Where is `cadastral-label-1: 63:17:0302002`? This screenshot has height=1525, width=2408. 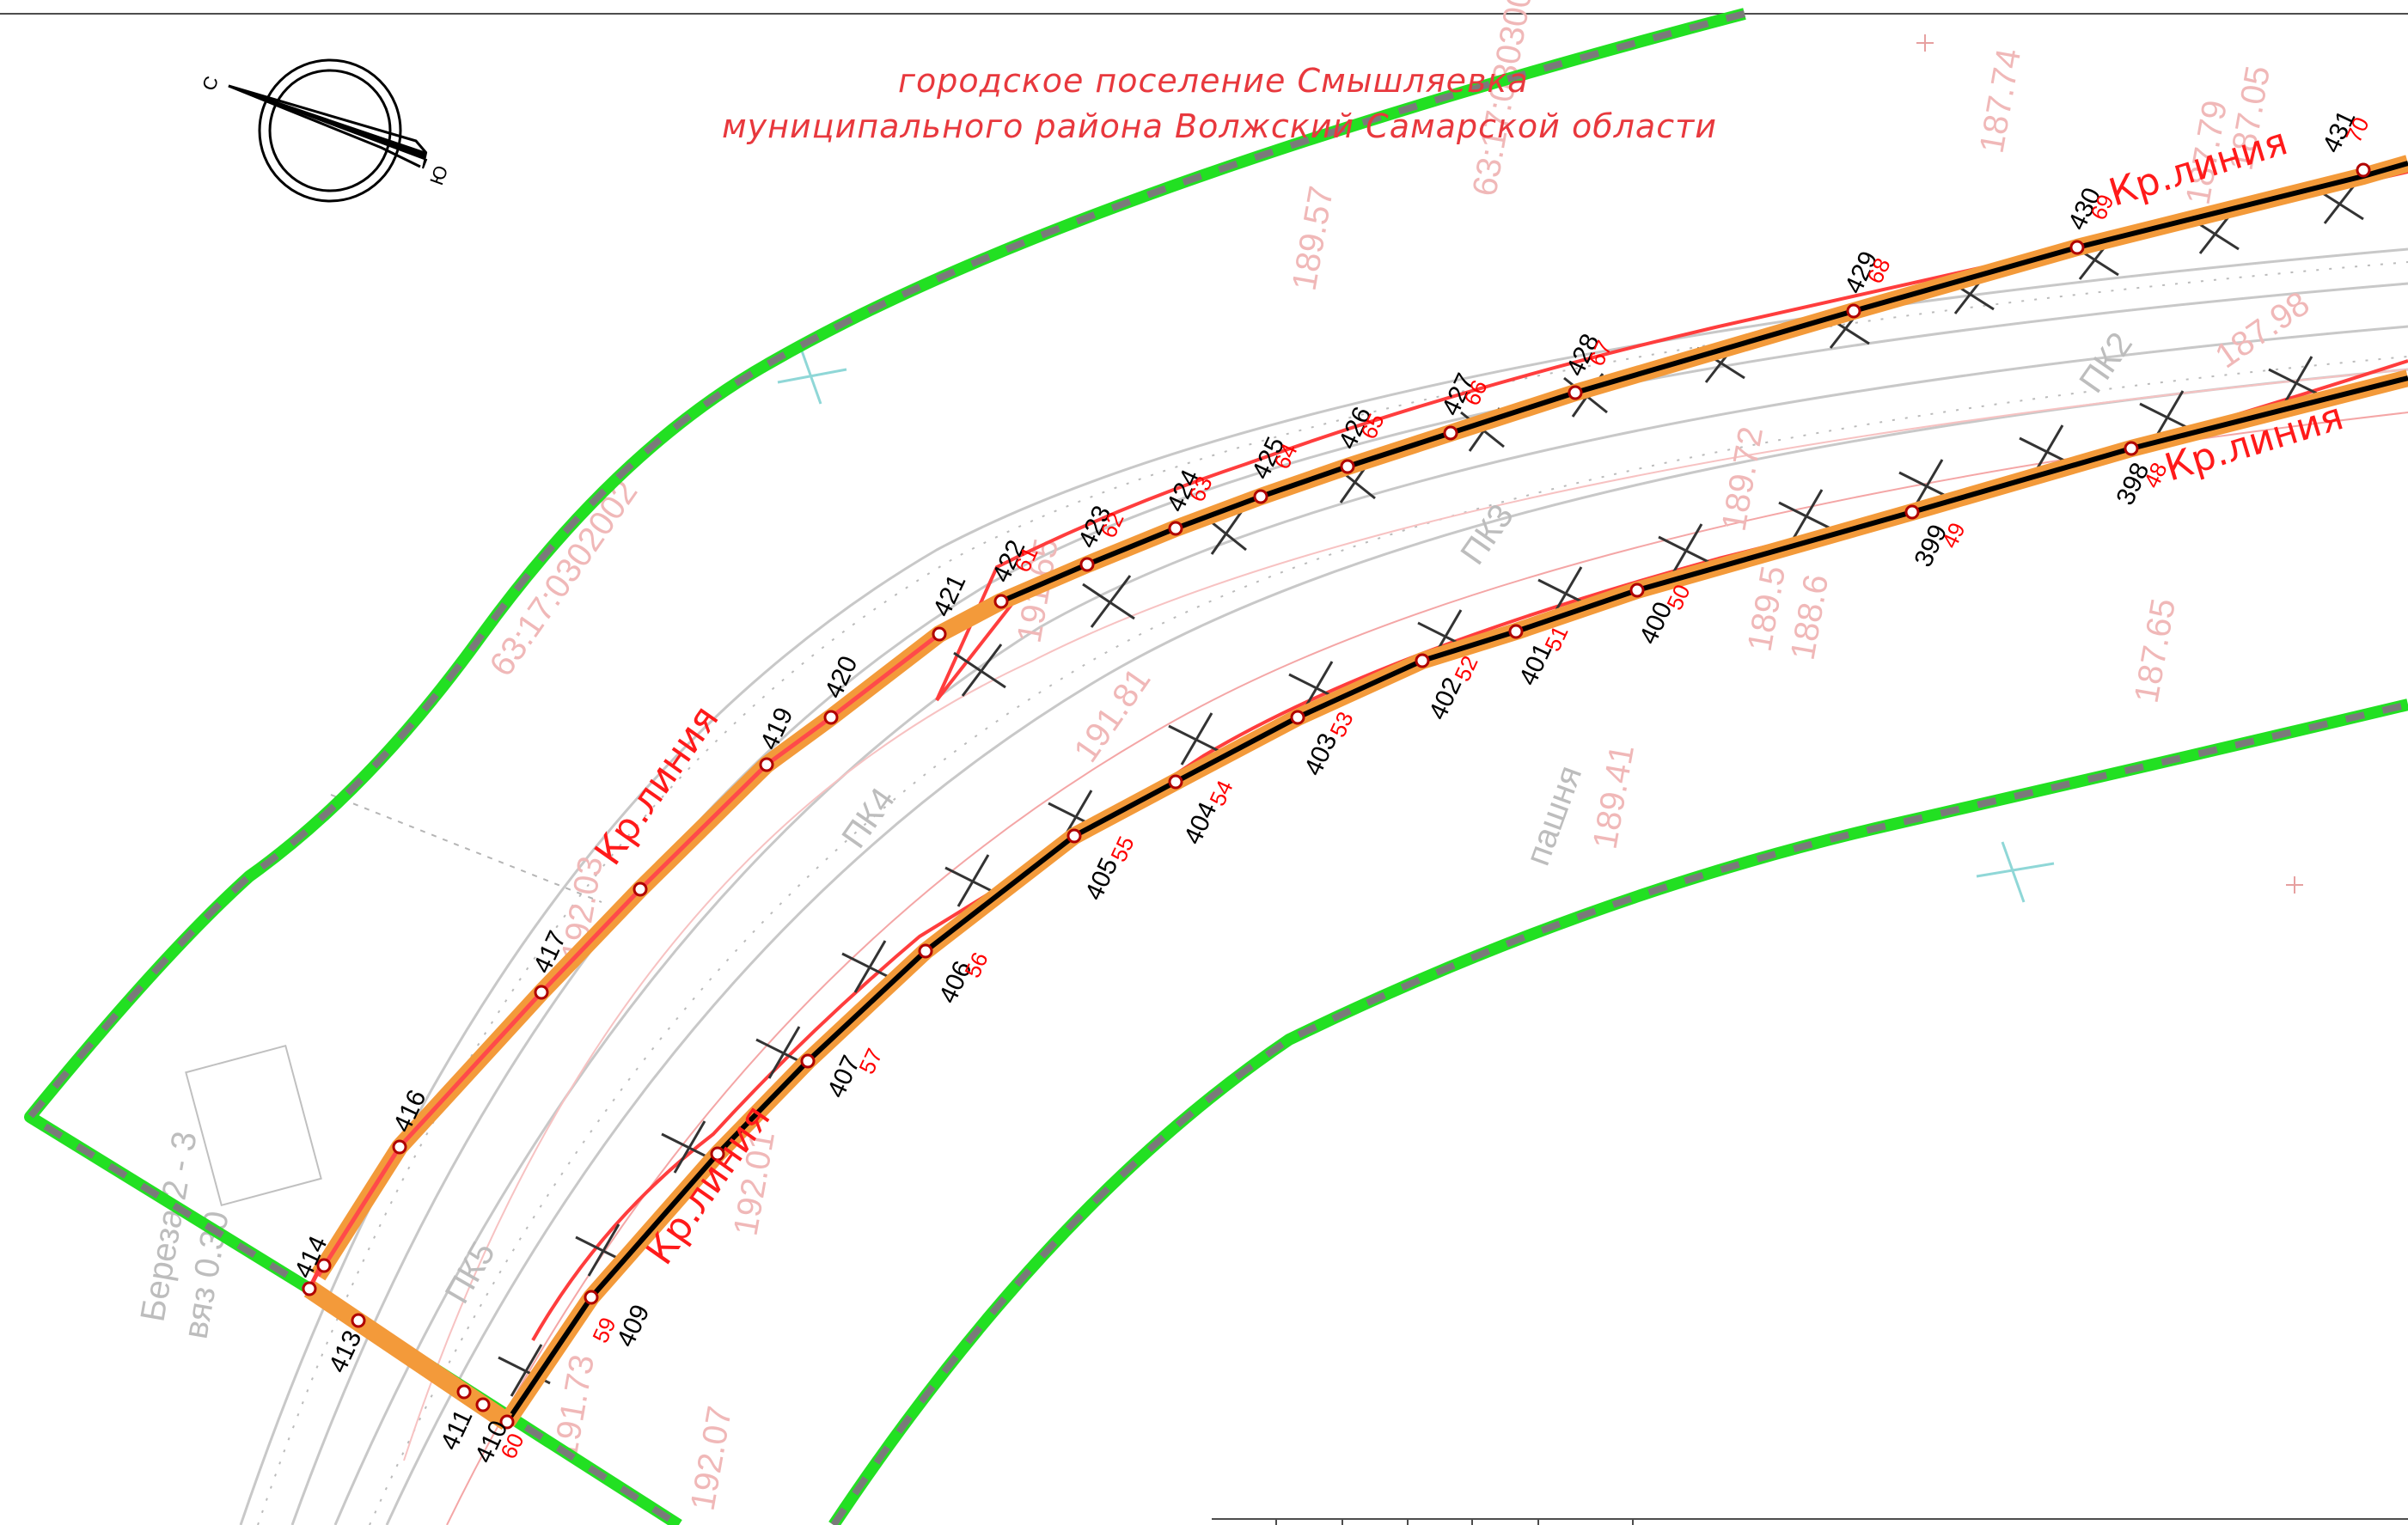
cadastral-label-1: 63:17:0302002 is located at coordinates (563, 578).